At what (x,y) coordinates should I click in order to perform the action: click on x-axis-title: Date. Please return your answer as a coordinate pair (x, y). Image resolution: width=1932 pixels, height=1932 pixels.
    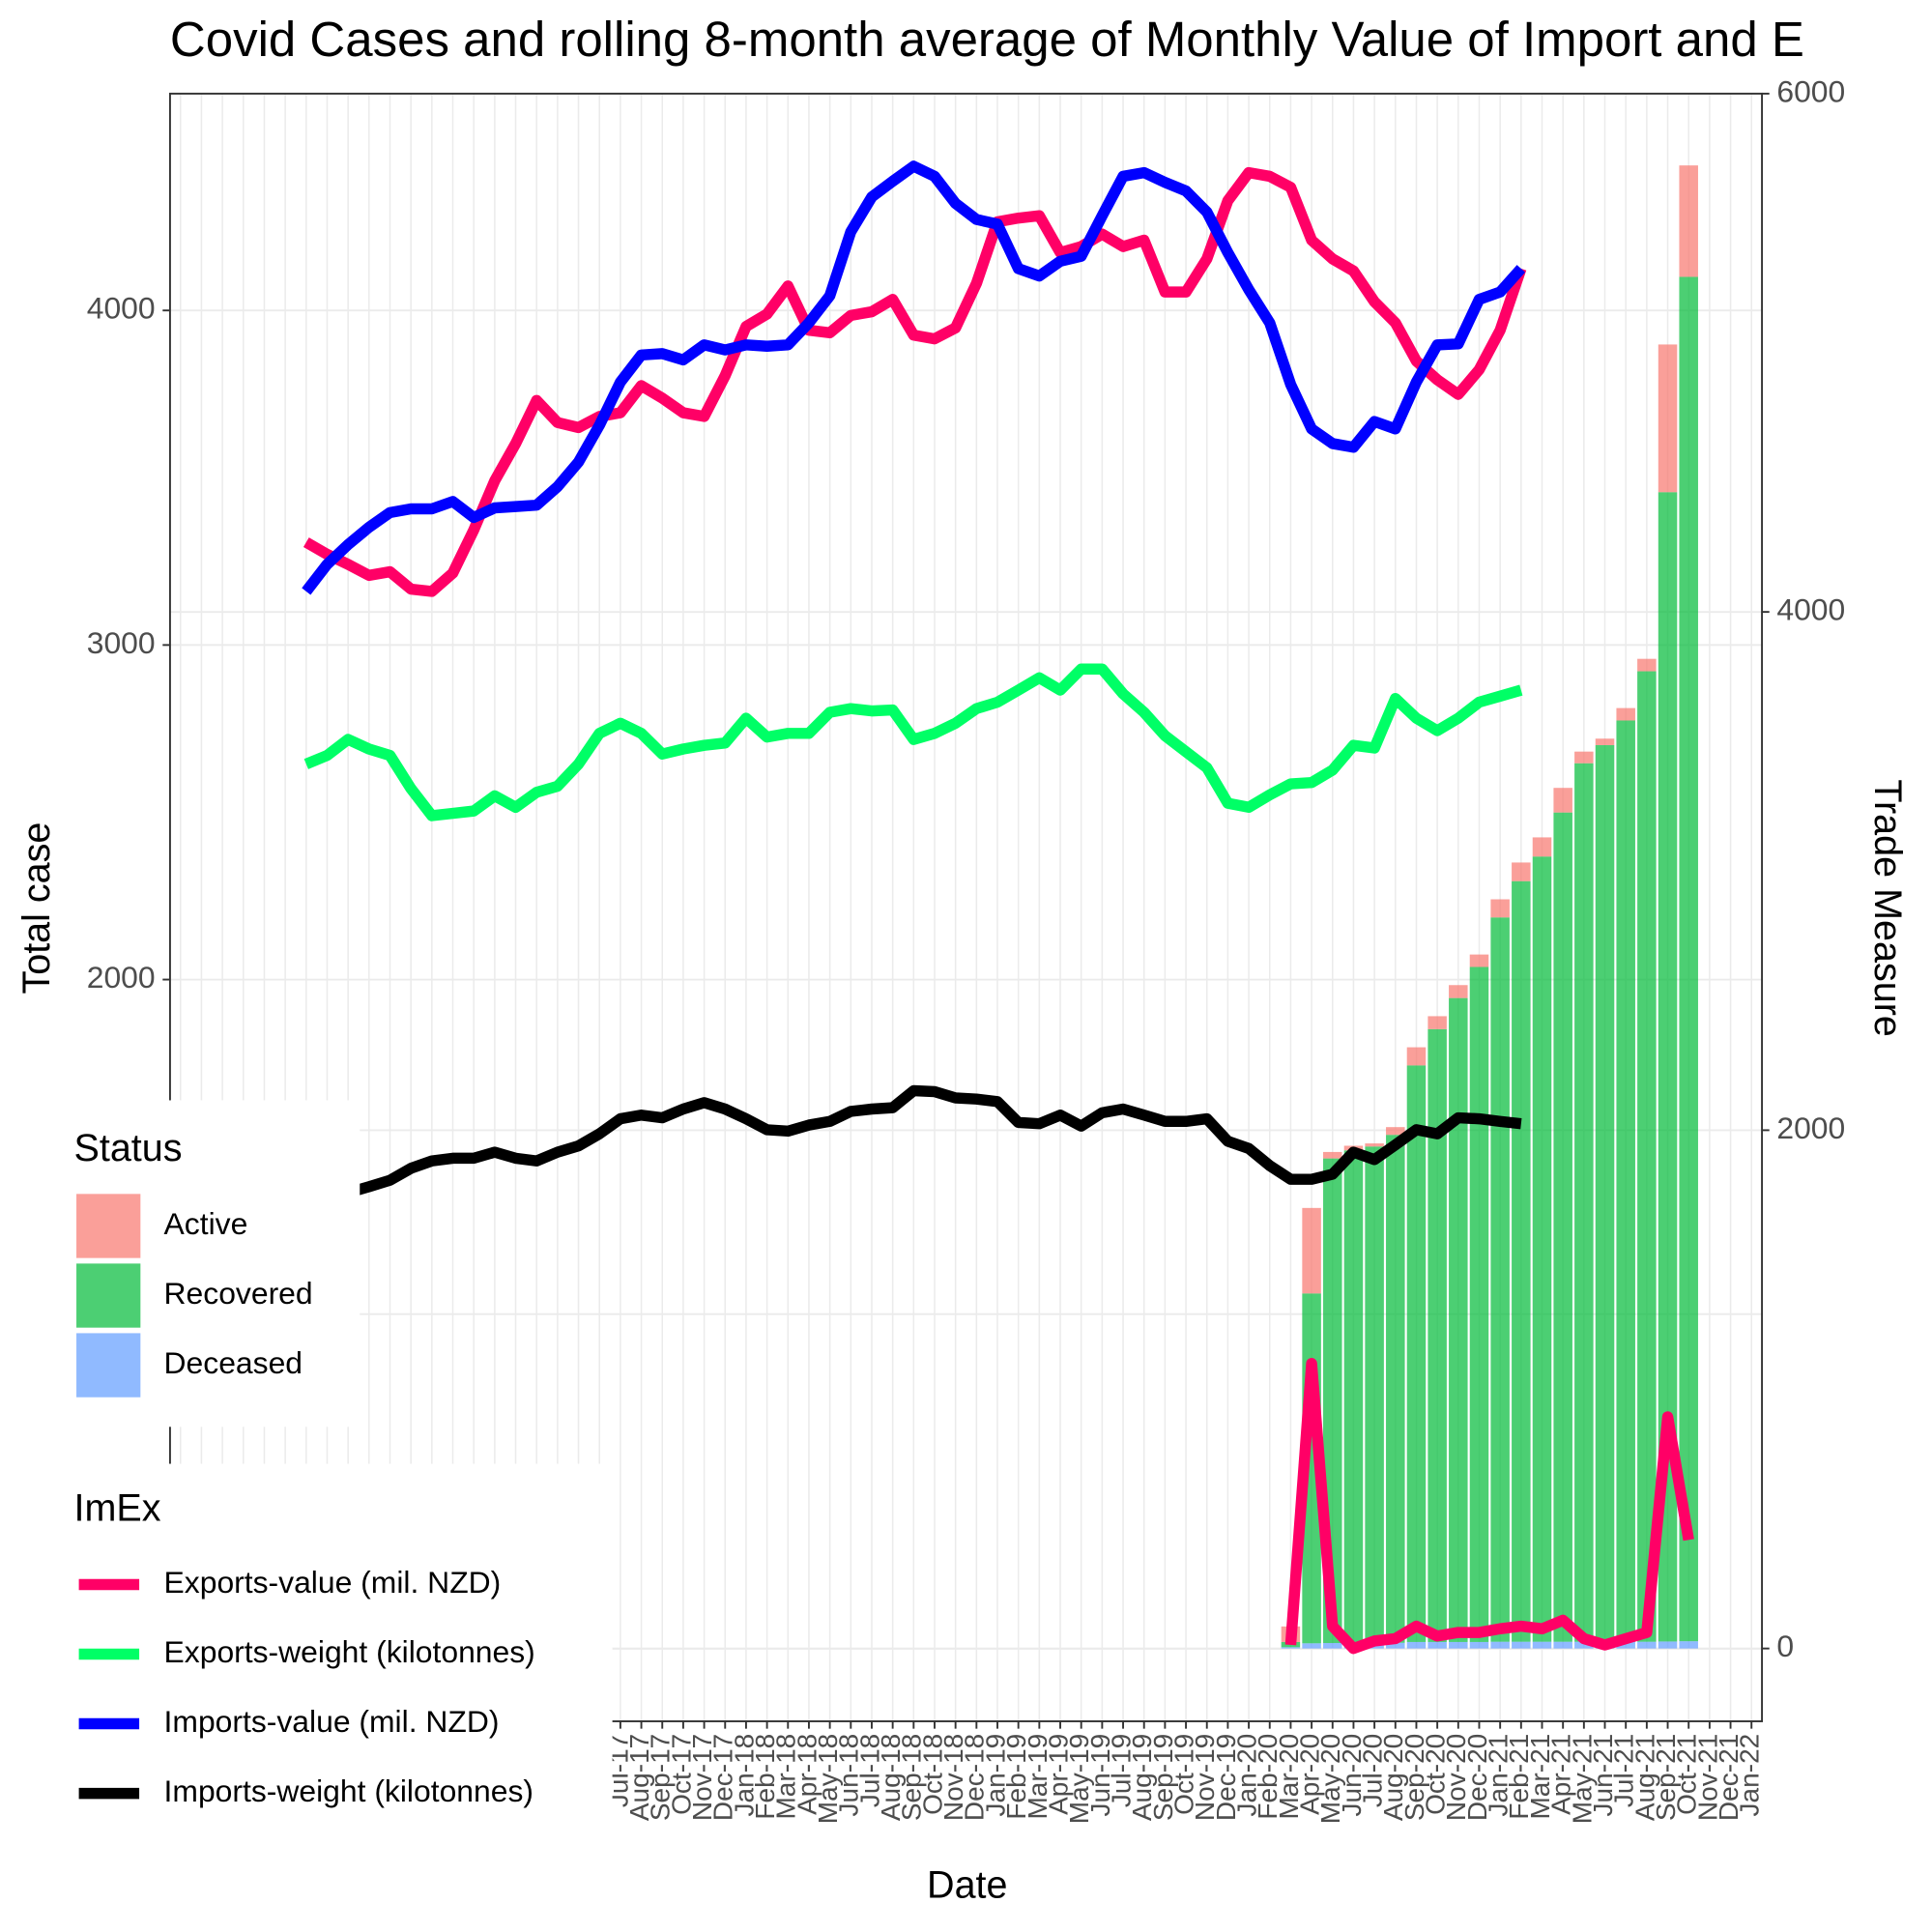
    Looking at the image, I should click on (967, 1885).